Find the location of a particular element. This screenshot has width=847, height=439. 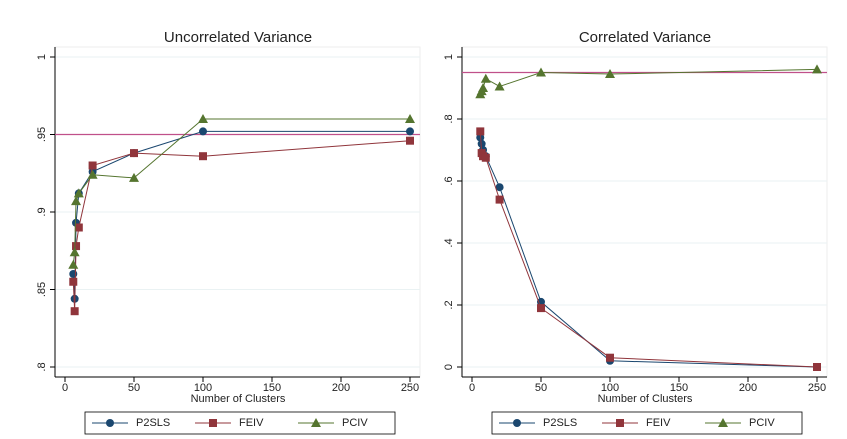

y-tick-label: .4 is located at coordinates (449, 242).